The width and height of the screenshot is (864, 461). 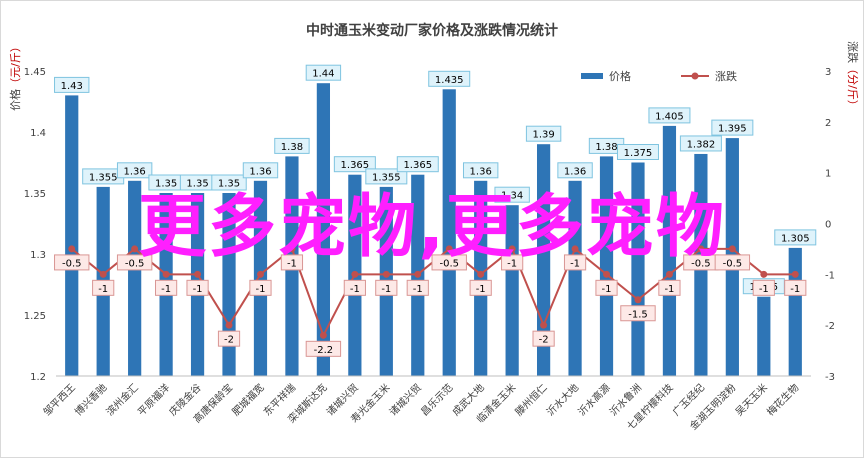 What do you see at coordinates (669, 116) in the screenshot?
I see `bar-data-label: 1.405` at bounding box center [669, 116].